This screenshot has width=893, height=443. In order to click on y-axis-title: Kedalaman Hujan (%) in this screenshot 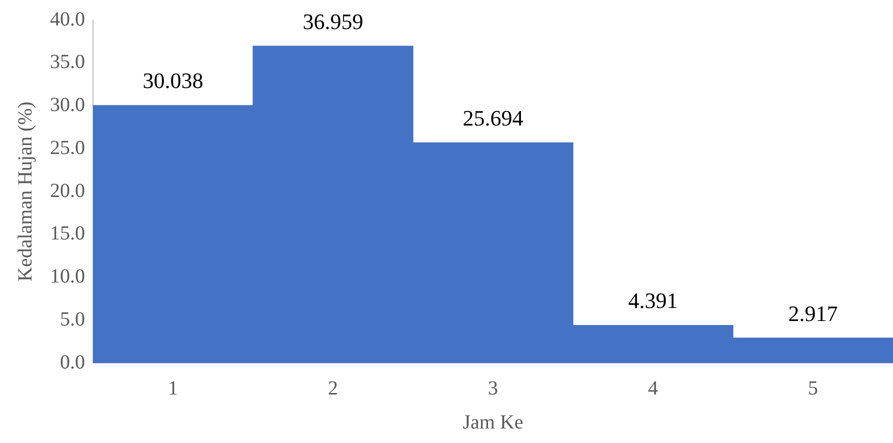, I will do `click(25, 192)`.